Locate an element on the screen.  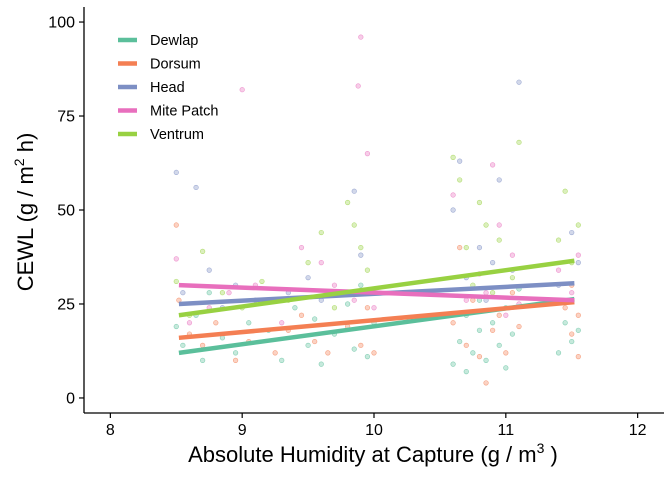
y-tick-label: 0 is located at coordinates (70, 398).